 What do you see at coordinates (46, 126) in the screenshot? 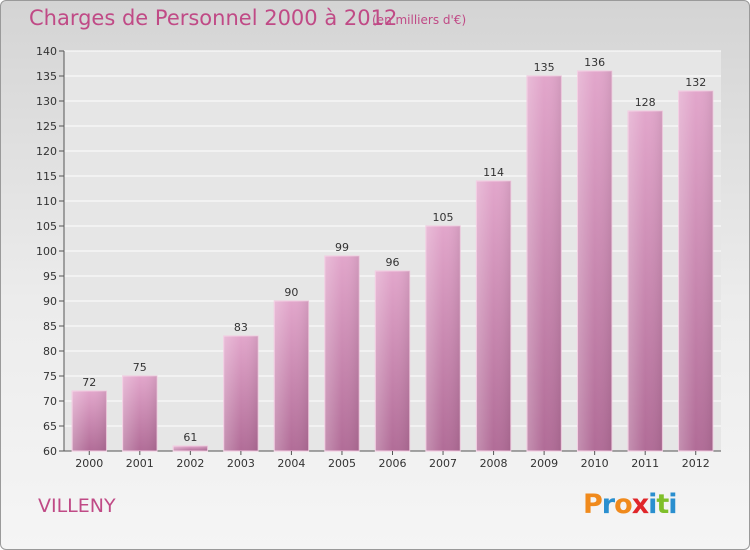
I see `y-tick-label: 125` at bounding box center [46, 126].